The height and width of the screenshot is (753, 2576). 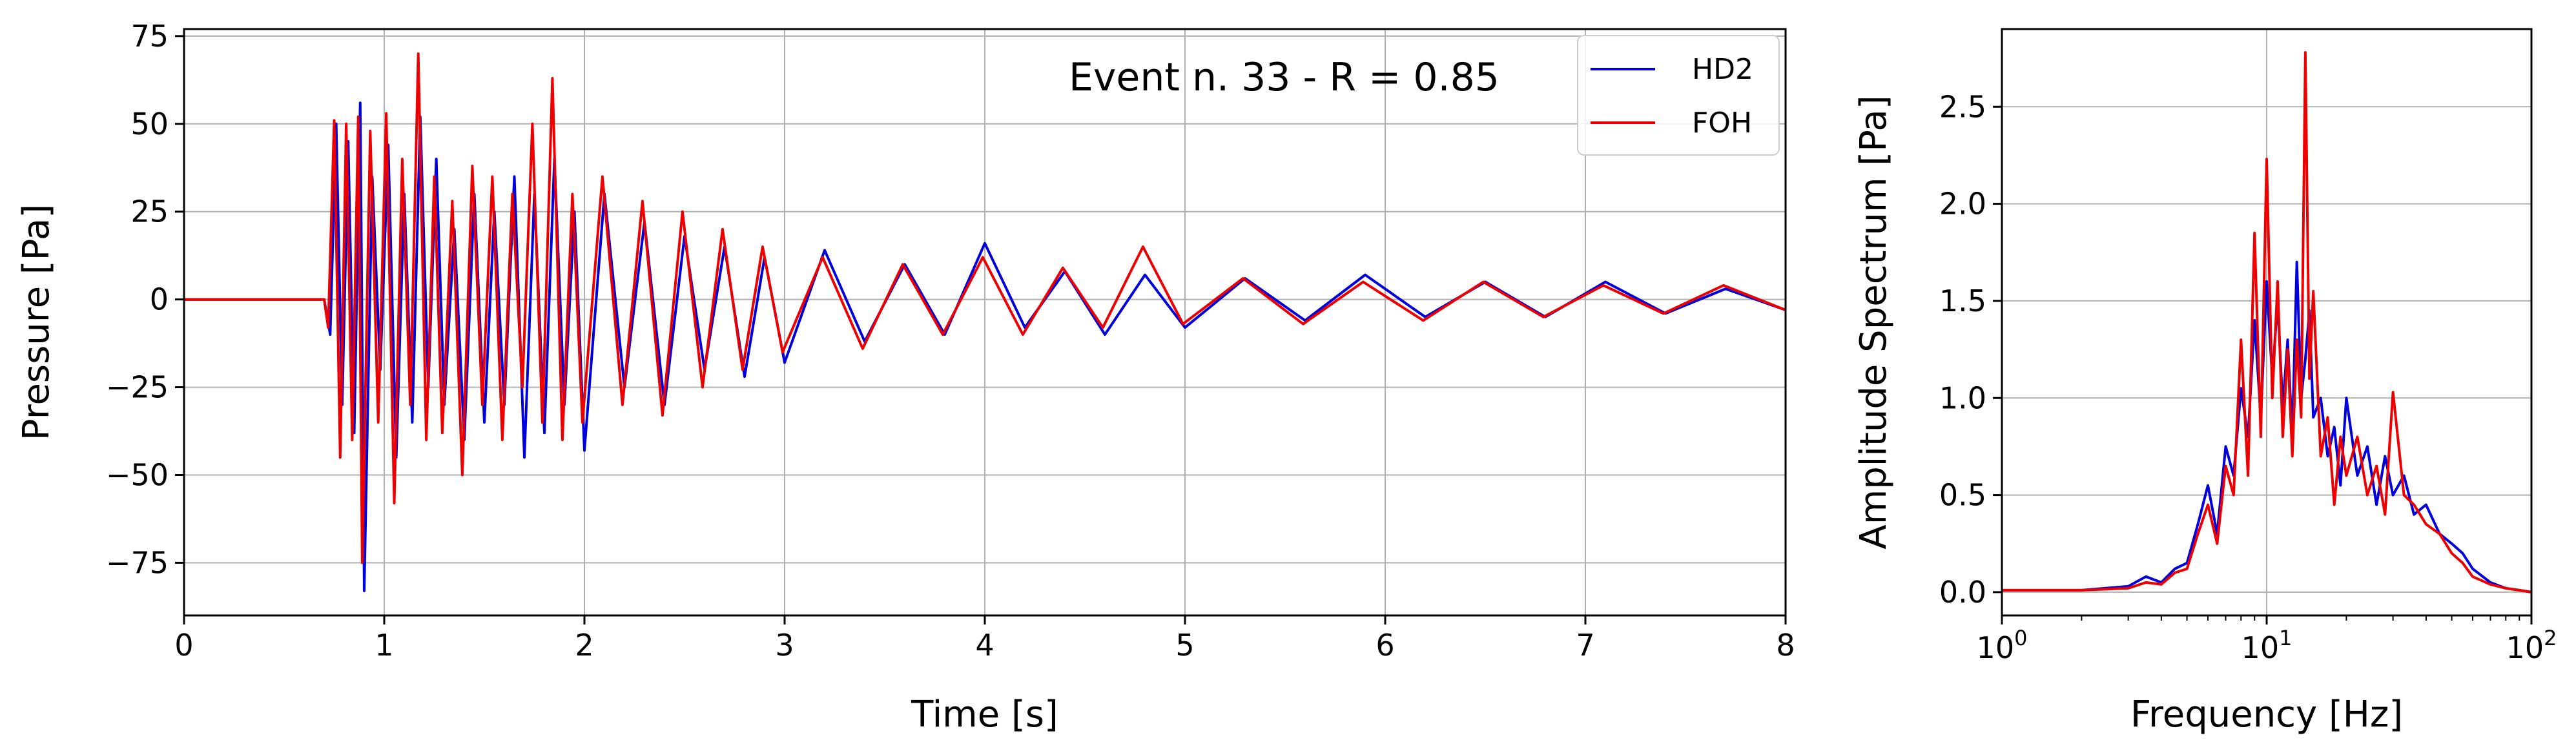 What do you see at coordinates (2266, 715) in the screenshot?
I see `spectrum-x-axis-title: Frequency [Hz]` at bounding box center [2266, 715].